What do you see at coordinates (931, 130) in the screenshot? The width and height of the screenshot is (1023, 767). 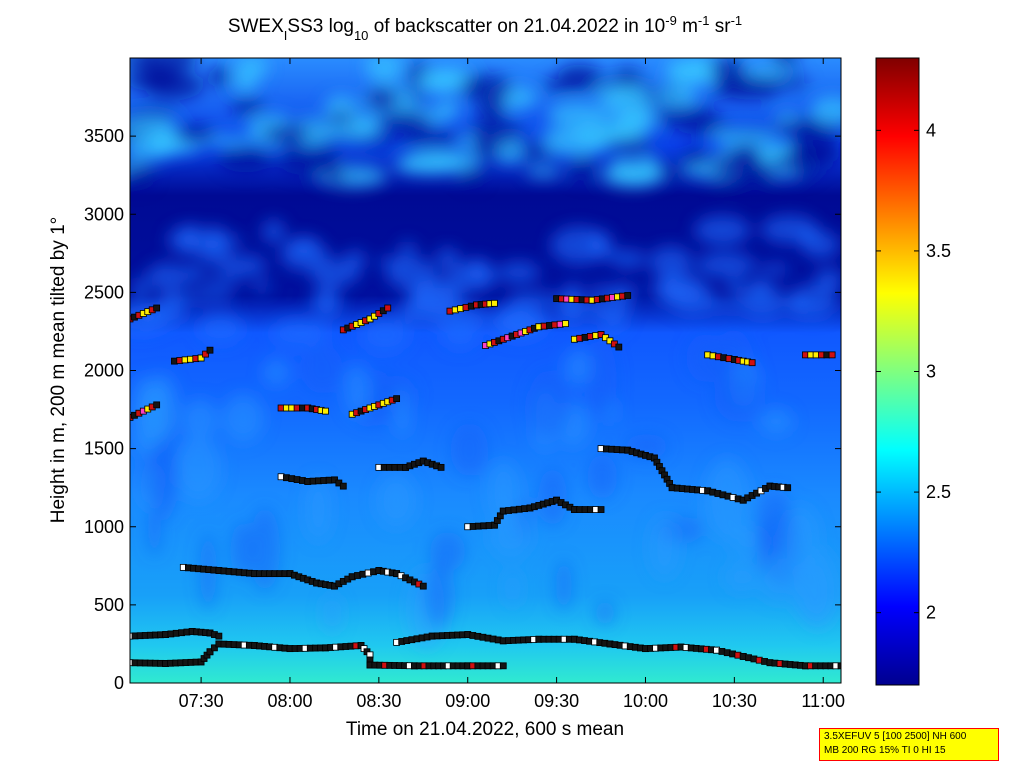 I see `colorbar-tick-label: 4` at bounding box center [931, 130].